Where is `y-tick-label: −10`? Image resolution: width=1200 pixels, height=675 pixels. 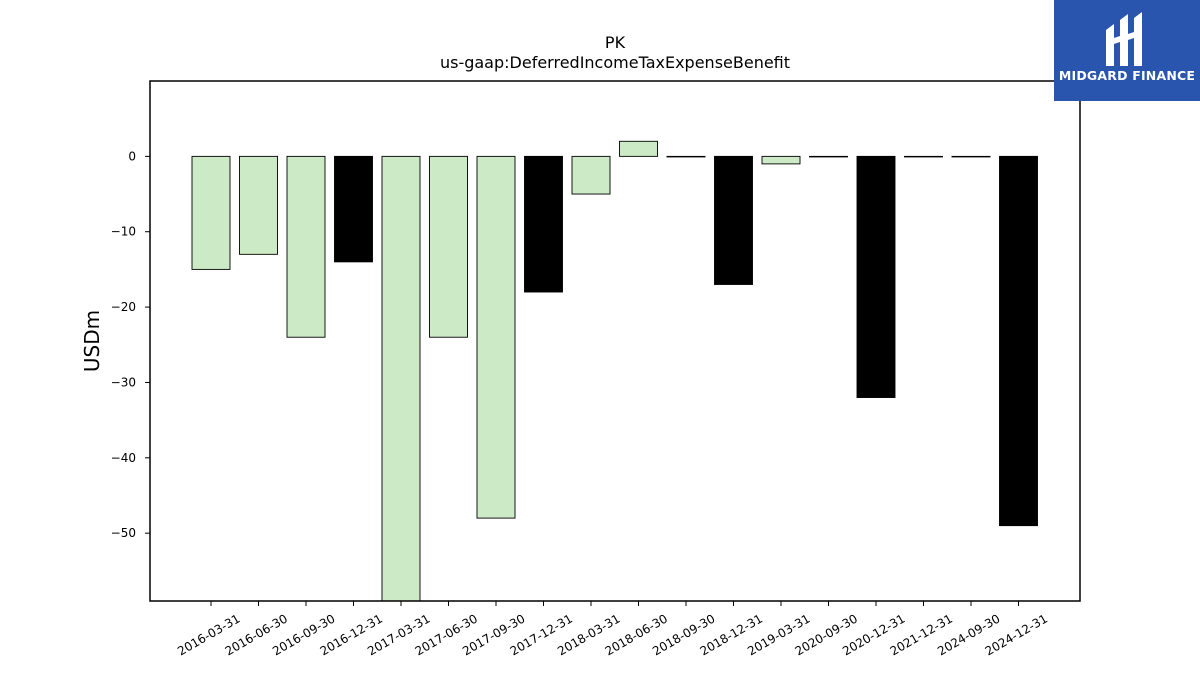 y-tick-label: −10 is located at coordinates (123, 232).